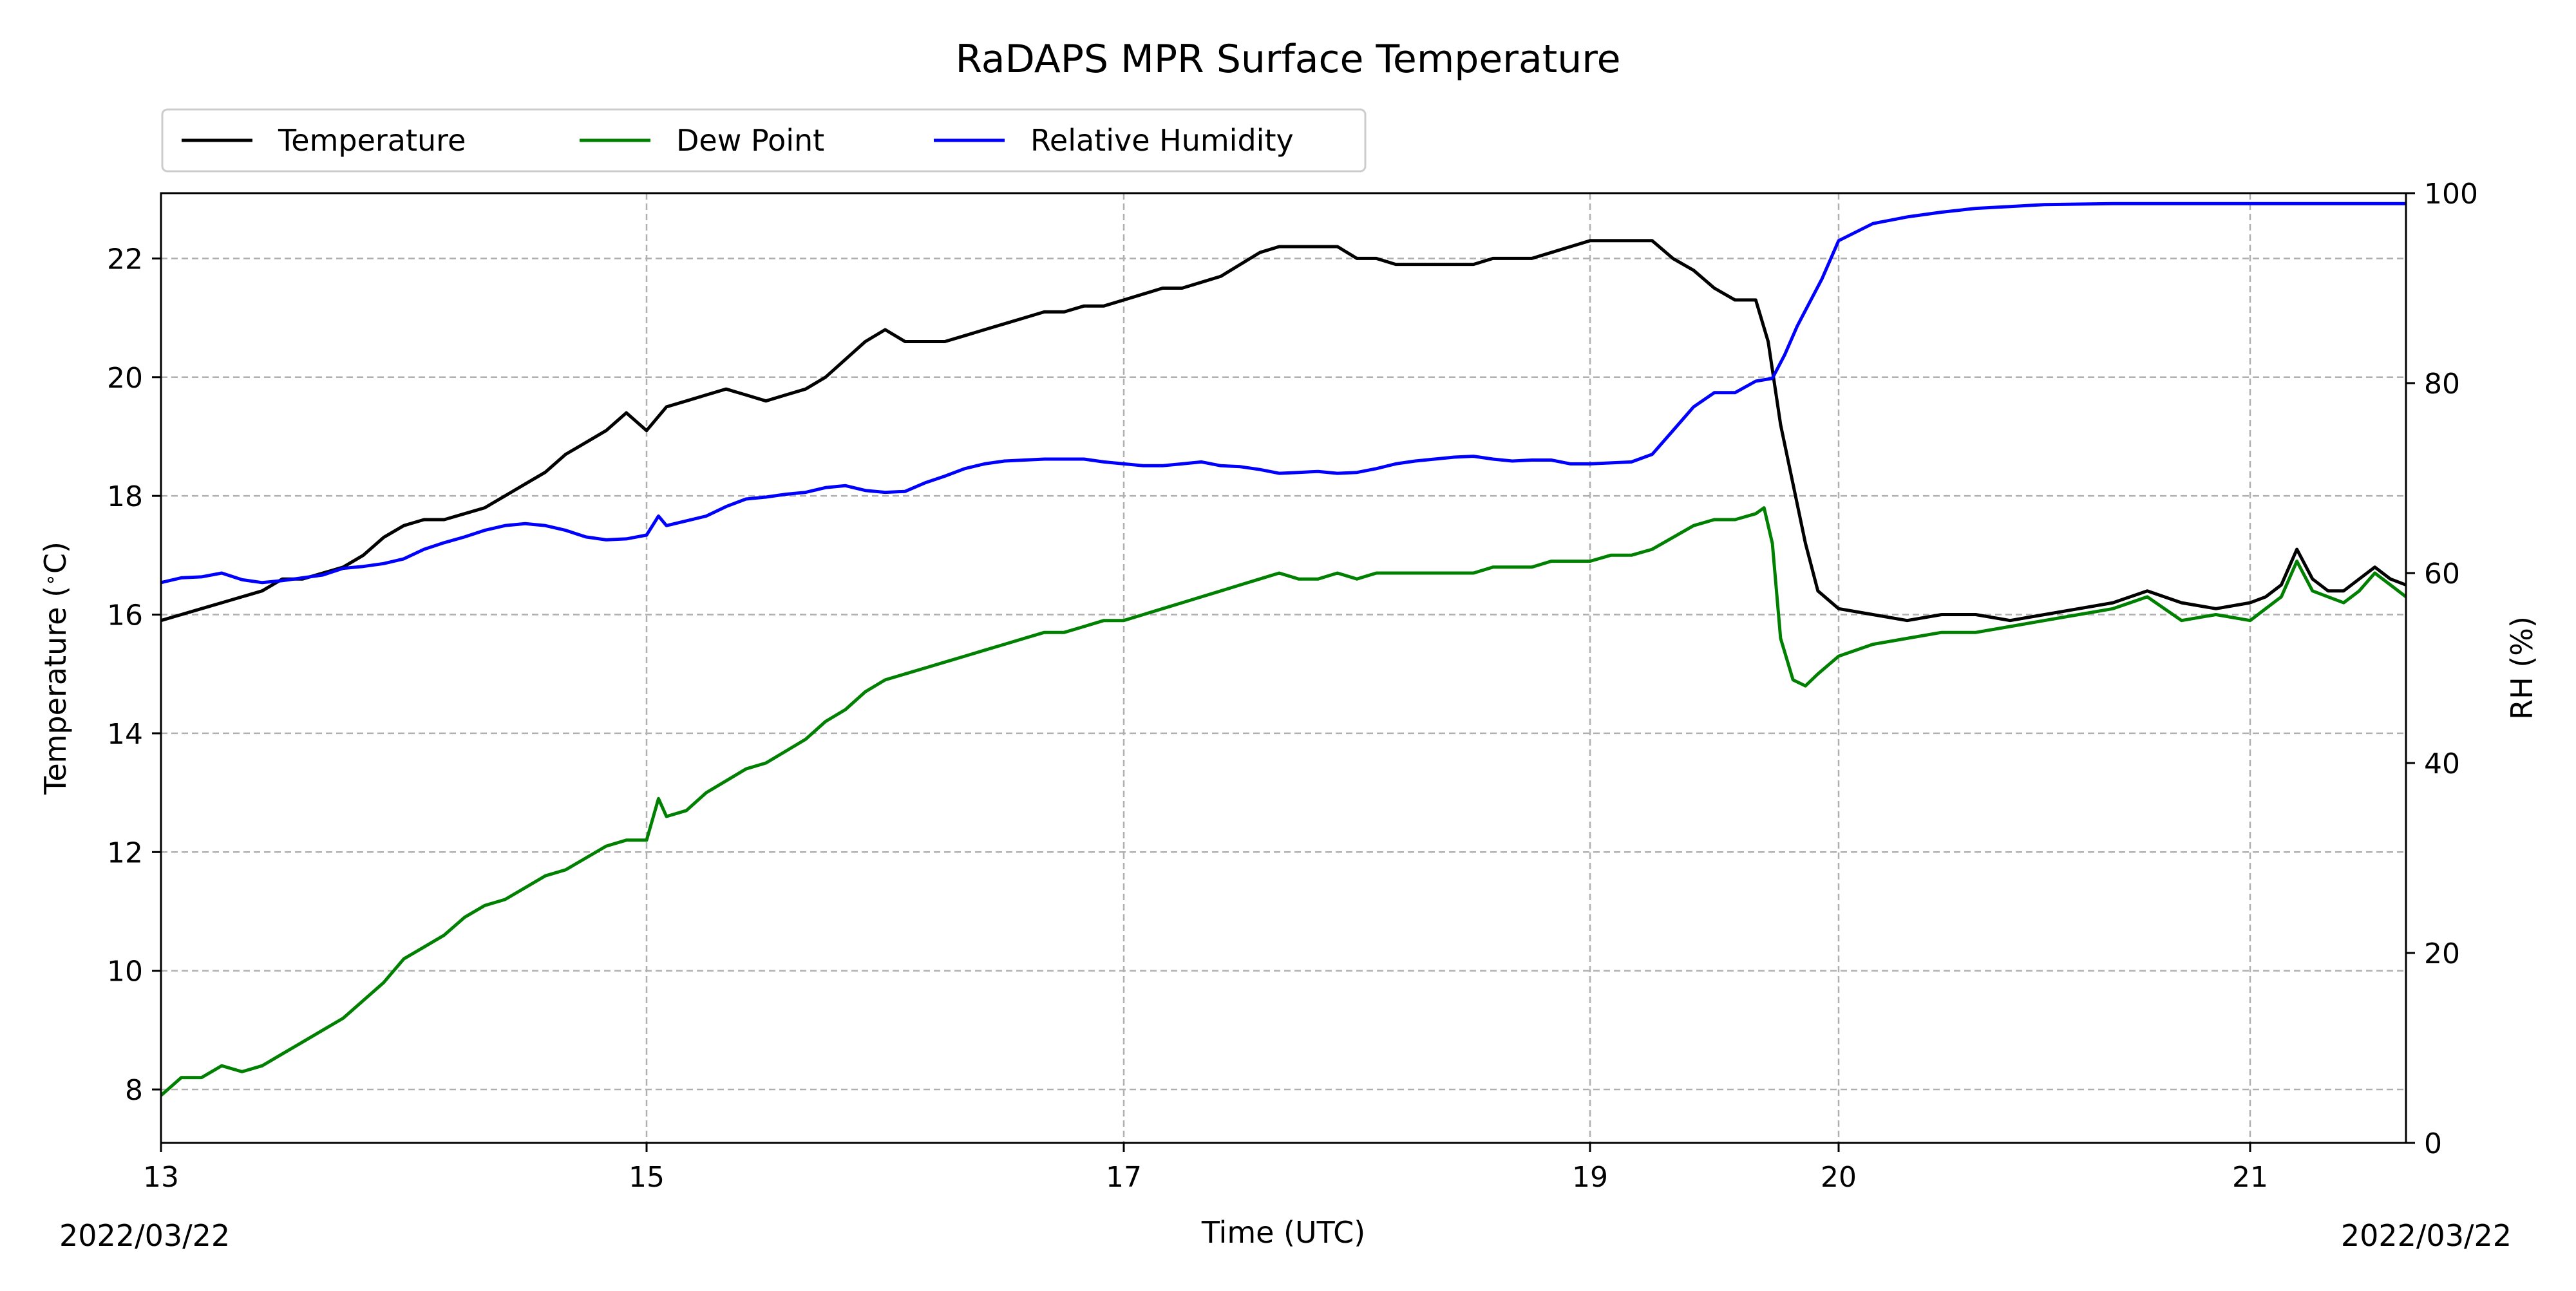 The image size is (2576, 1291). I want to click on y2-tick-label: 60, so click(2442, 574).